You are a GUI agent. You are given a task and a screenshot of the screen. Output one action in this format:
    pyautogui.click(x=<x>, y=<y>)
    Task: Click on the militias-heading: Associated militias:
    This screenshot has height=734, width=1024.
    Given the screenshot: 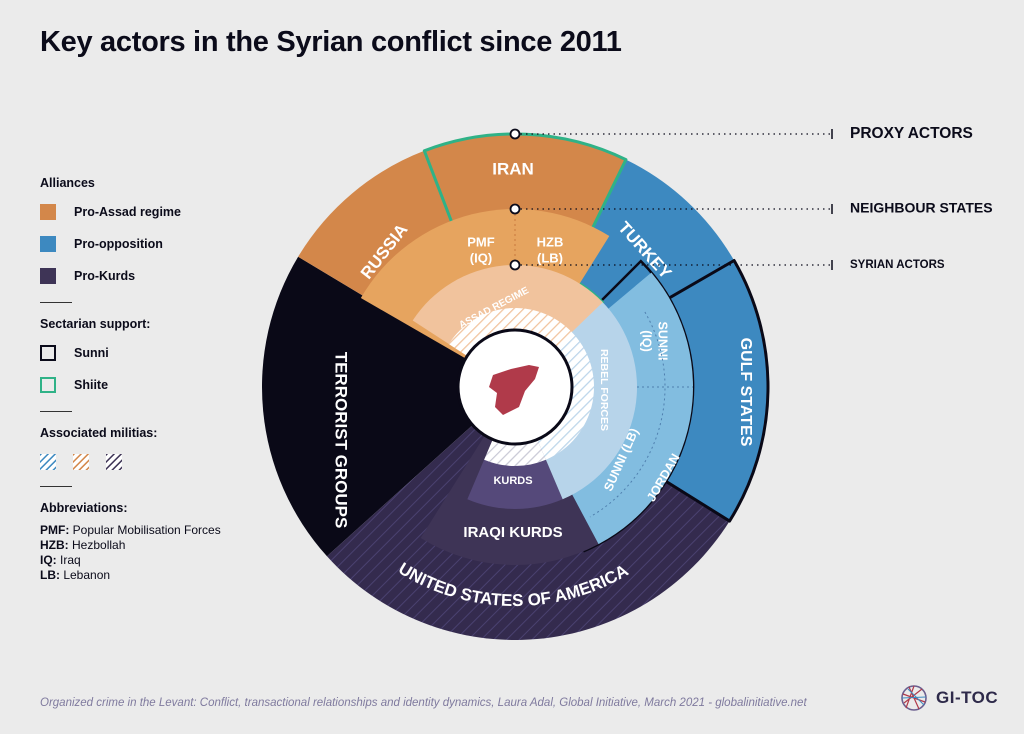 What is the action you would take?
    pyautogui.click(x=99, y=433)
    